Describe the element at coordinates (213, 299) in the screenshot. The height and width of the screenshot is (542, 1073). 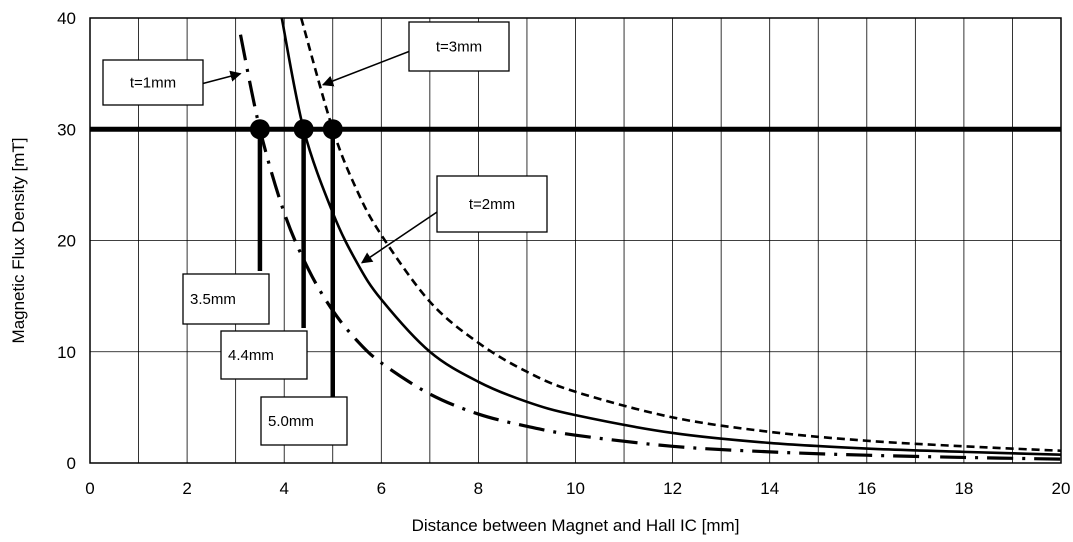
I see `distance-label: 3.5mm` at that location.